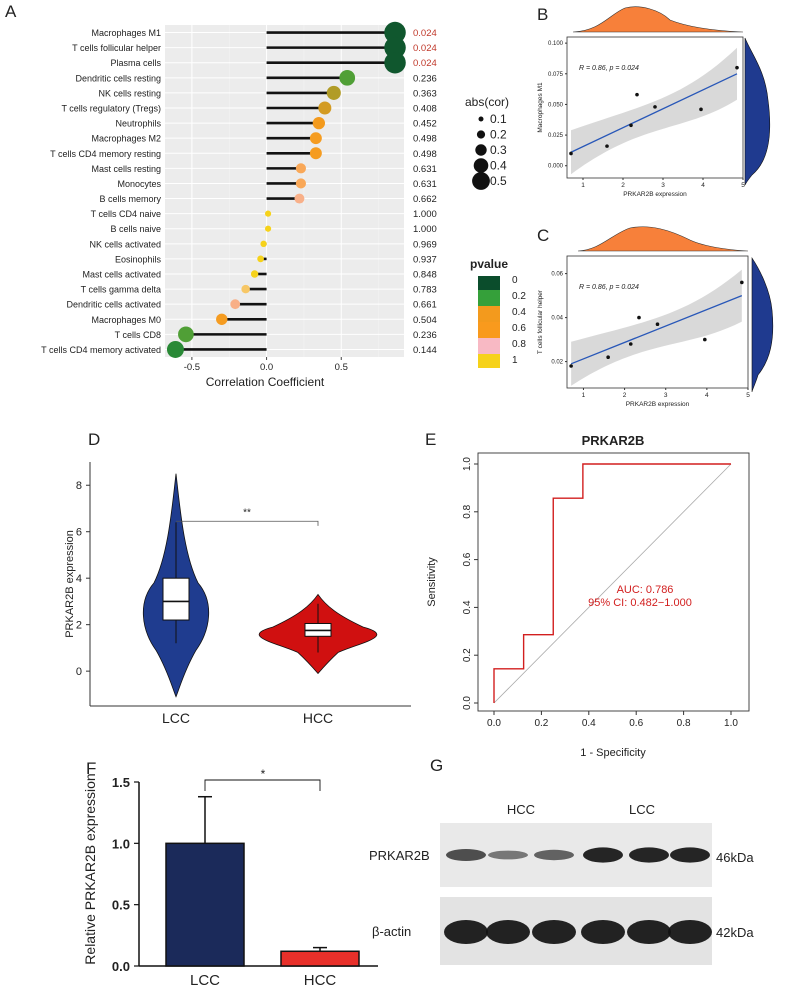 The width and height of the screenshot is (789, 987). What do you see at coordinates (94, 439) in the screenshot?
I see `panel-d-label: D` at bounding box center [94, 439].